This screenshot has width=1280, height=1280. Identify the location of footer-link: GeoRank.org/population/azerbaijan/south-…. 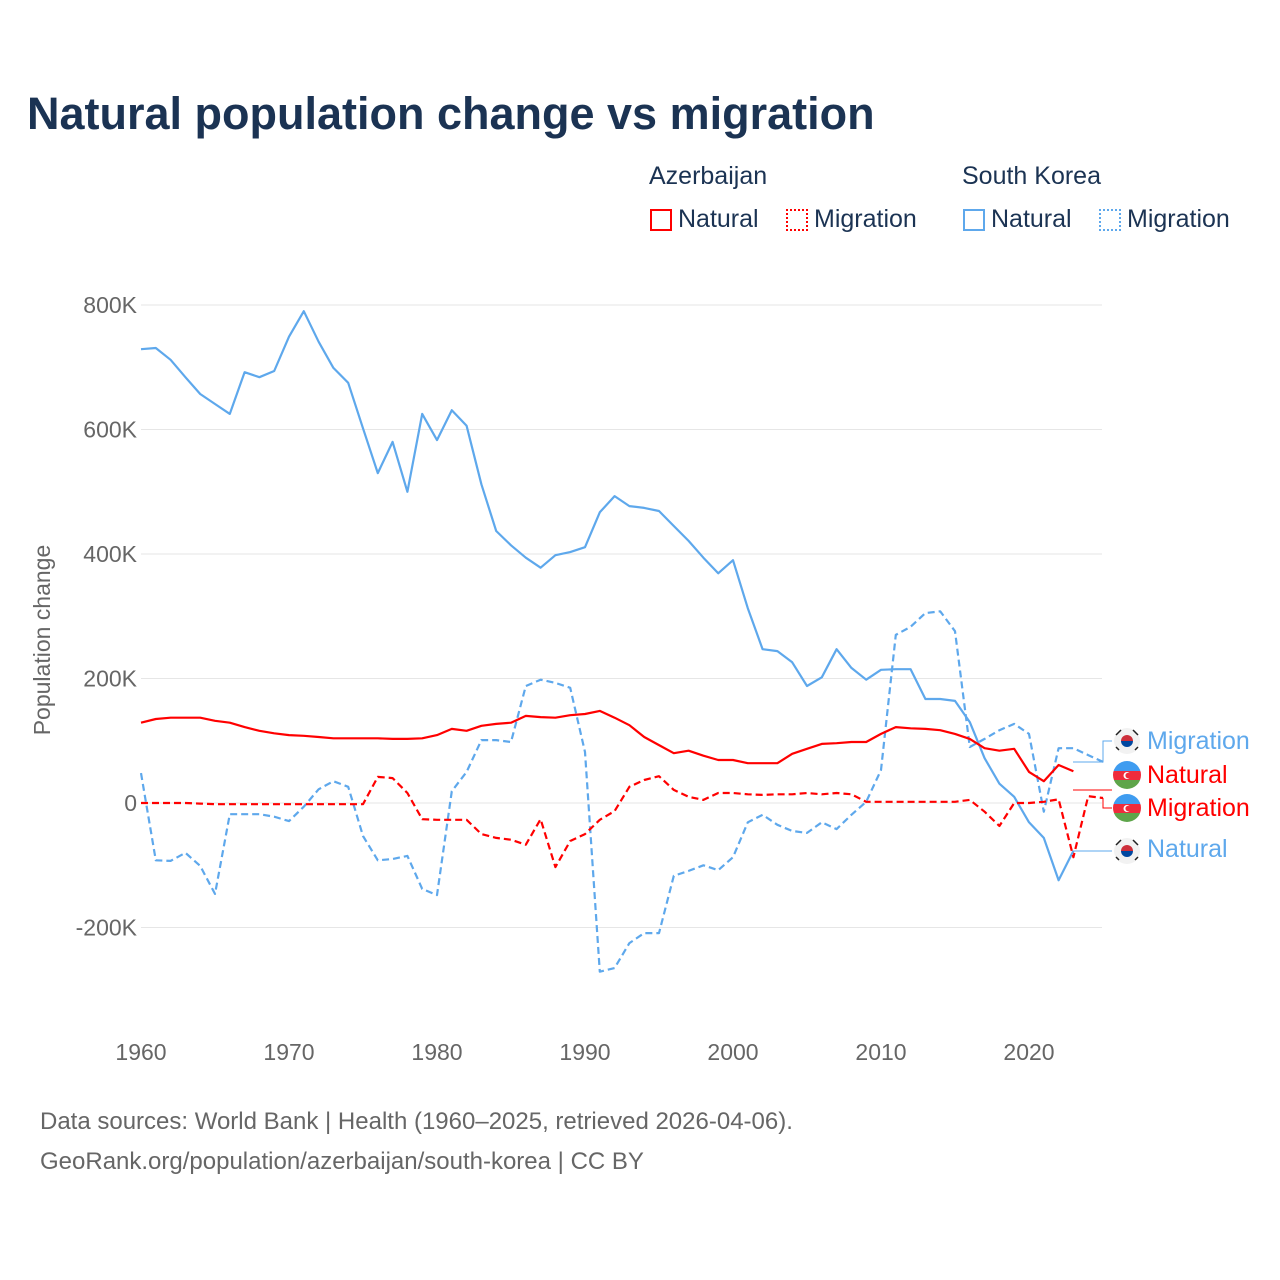
(342, 1161).